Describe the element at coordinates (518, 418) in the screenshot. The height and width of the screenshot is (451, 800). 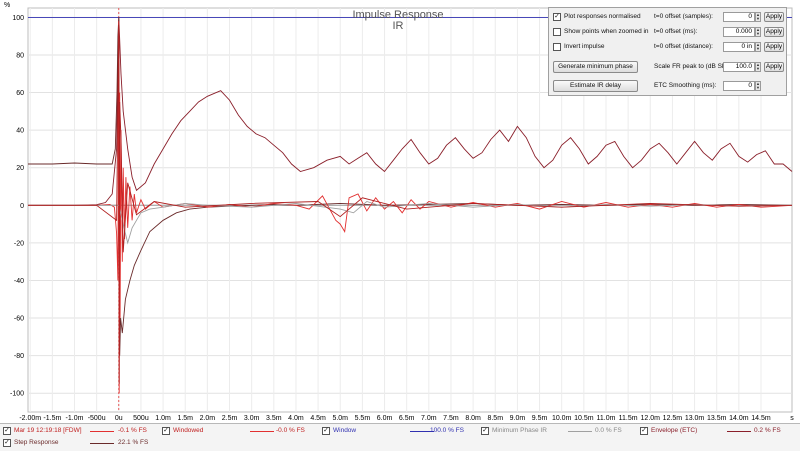
I see `x-tick-label-22: 9.0m` at that location.